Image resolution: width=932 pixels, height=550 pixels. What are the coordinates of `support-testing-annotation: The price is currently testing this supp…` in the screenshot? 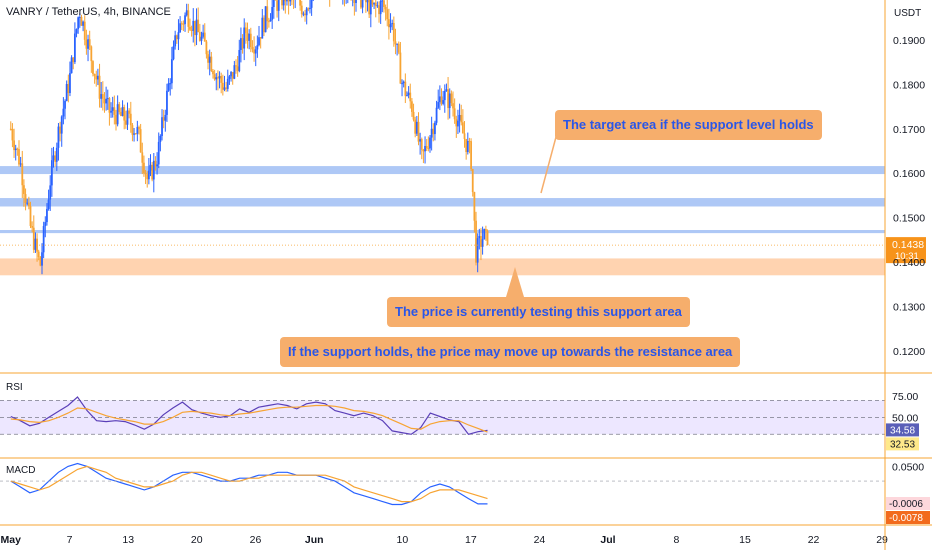 It's located at (538, 312).